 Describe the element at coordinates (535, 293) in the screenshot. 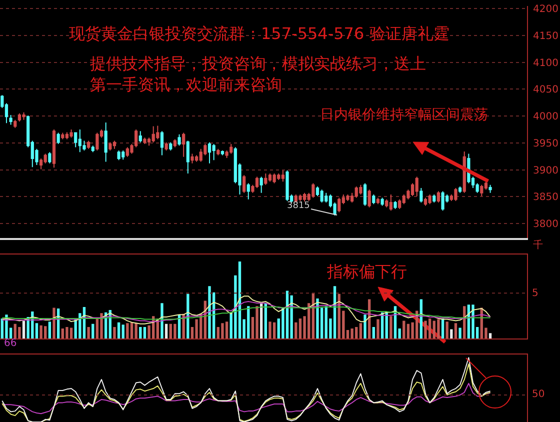

I see `text: 5` at that location.